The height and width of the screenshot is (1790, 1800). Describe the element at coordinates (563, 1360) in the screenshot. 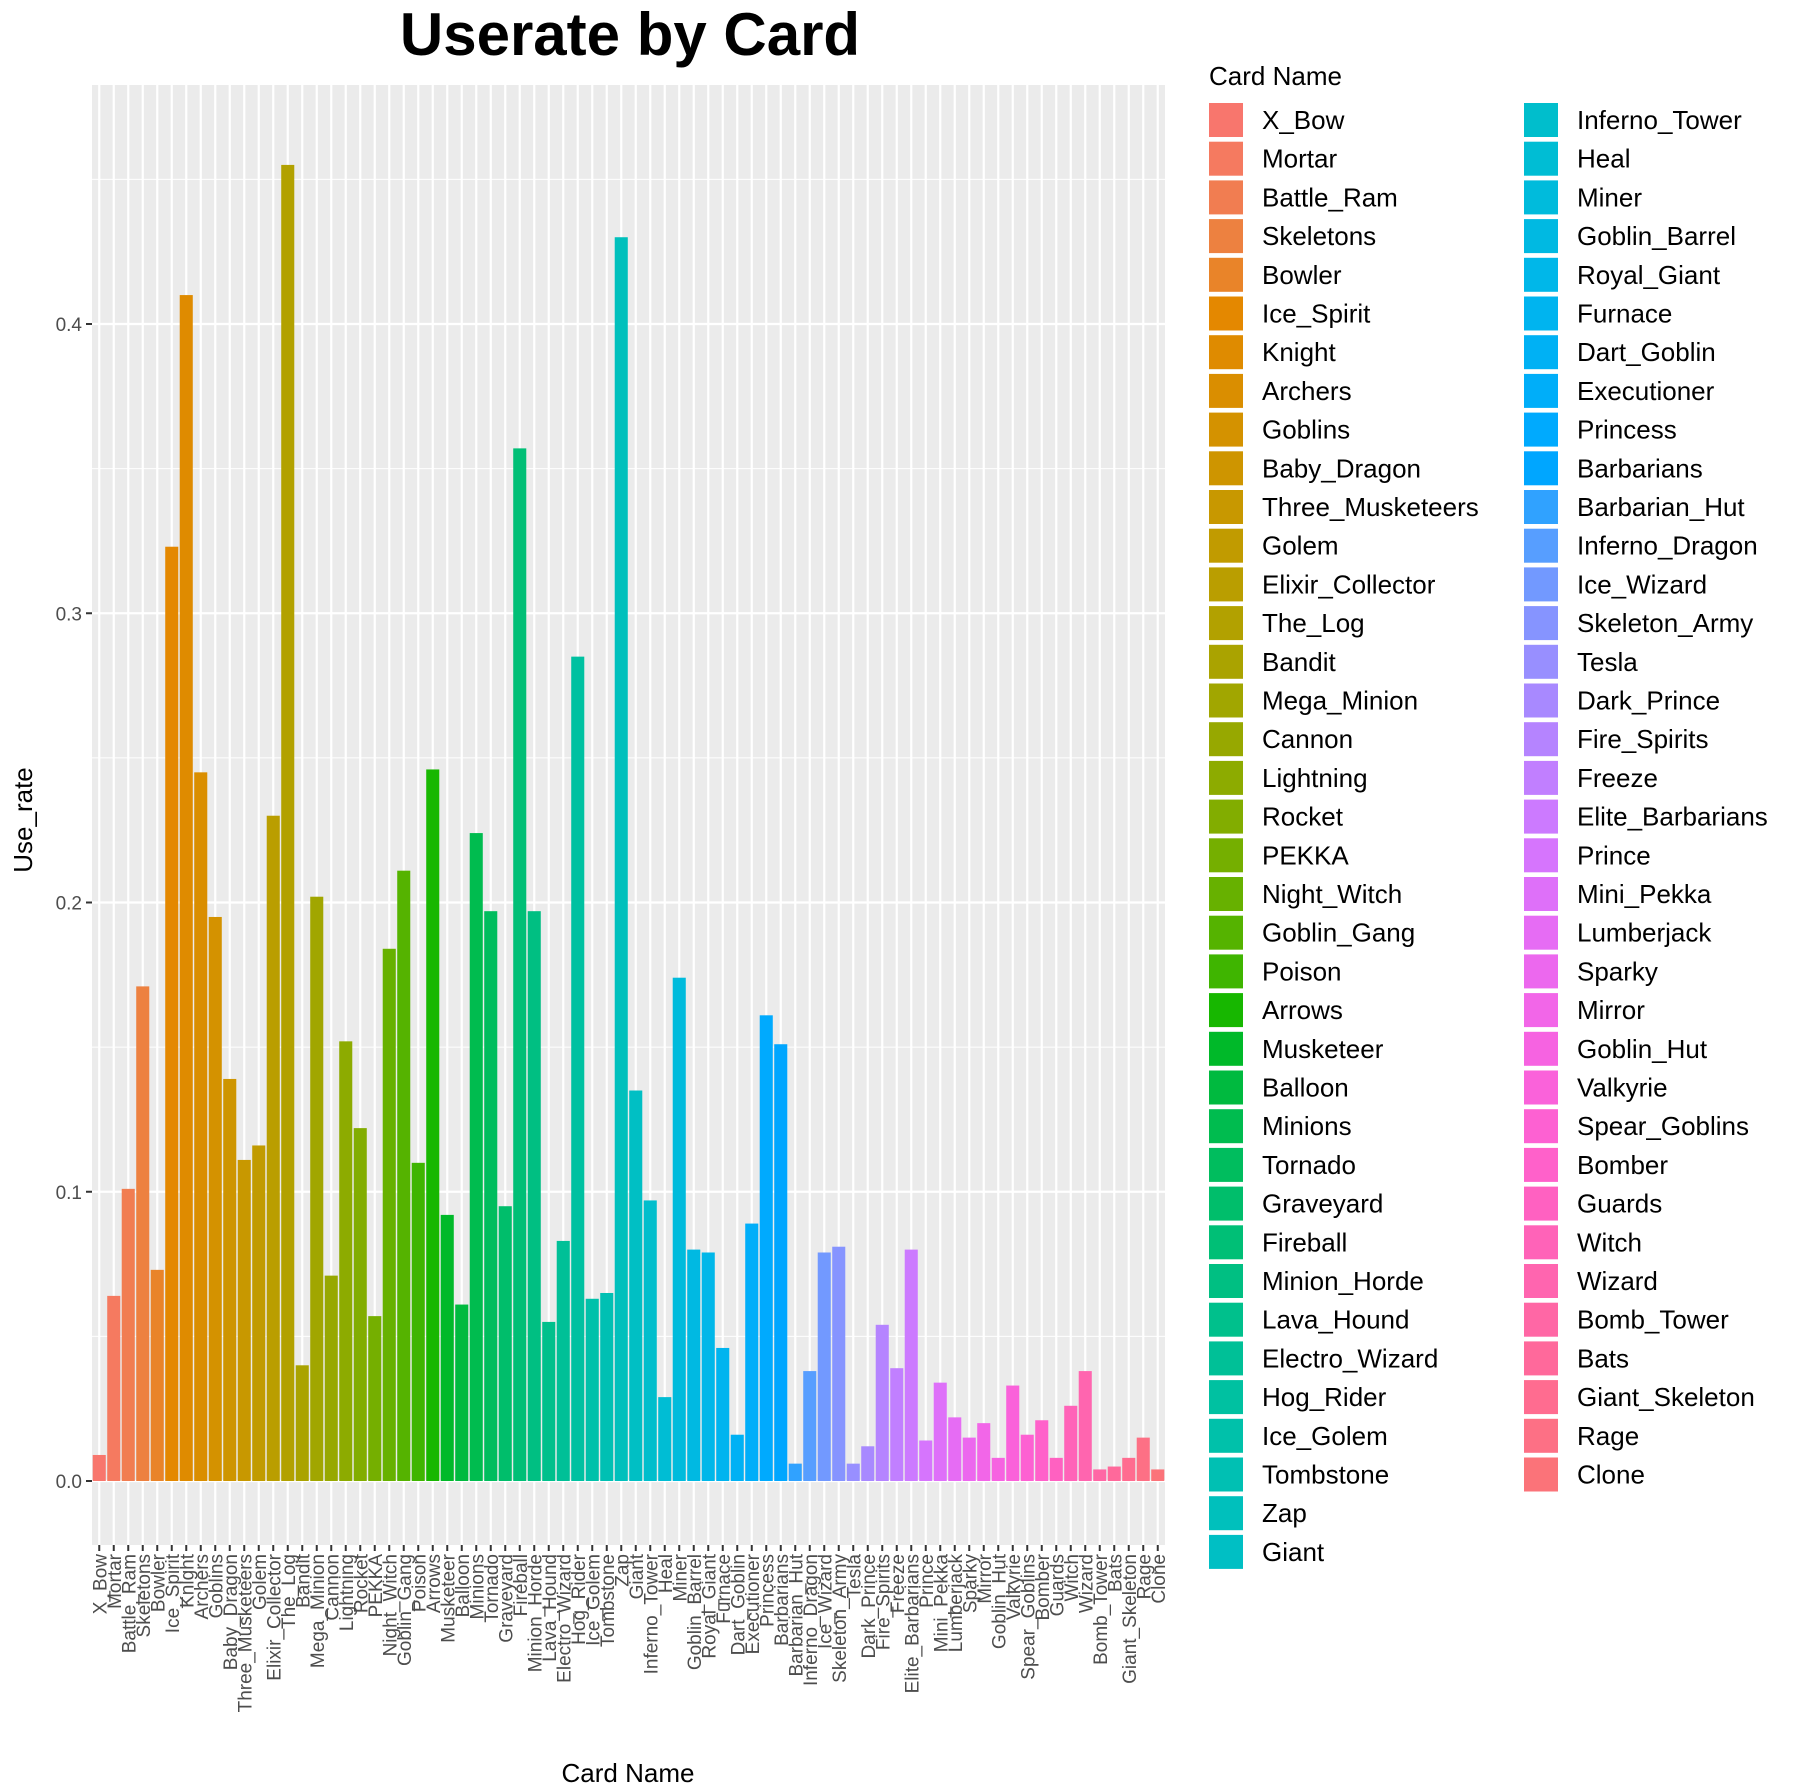

I see `bar-electro-wizard` at that location.